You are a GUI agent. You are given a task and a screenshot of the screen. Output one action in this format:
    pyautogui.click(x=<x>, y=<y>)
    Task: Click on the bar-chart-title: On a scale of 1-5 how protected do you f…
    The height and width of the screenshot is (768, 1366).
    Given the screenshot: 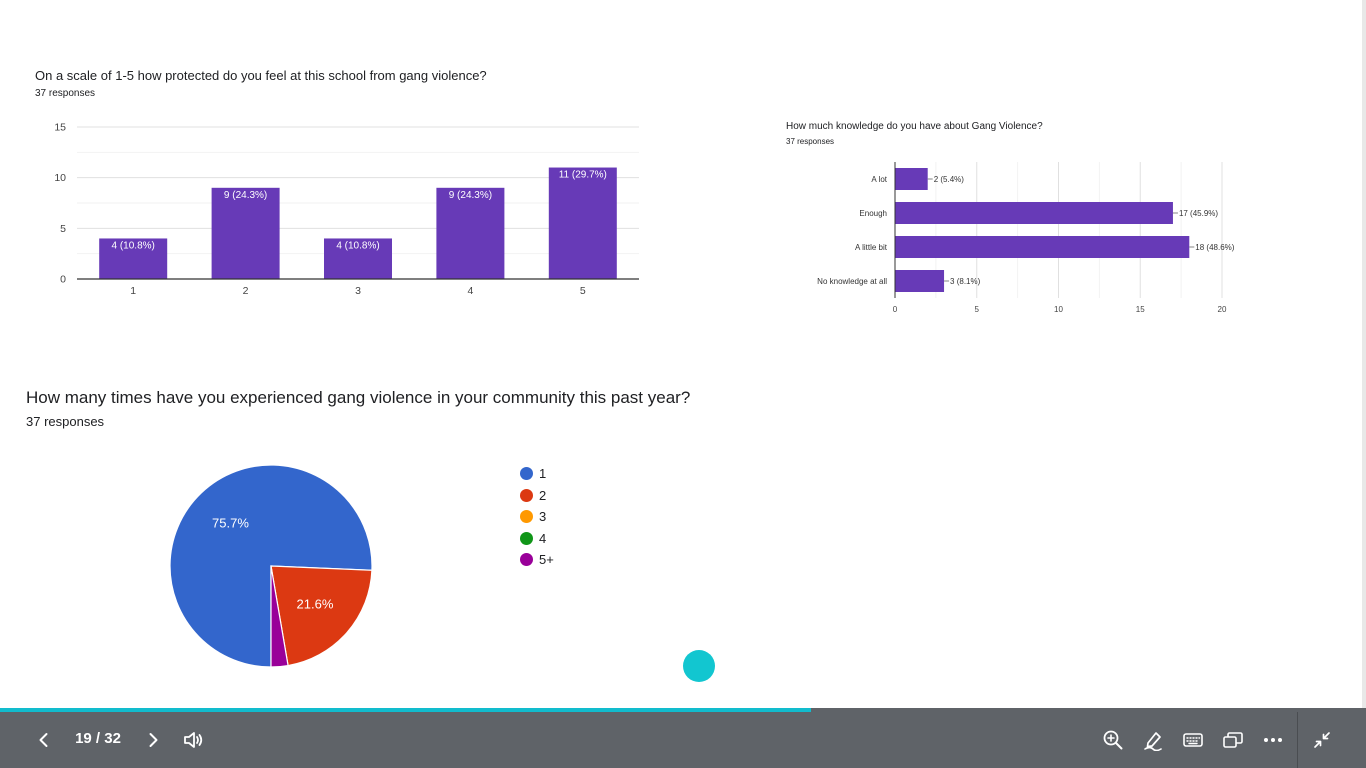 What is the action you would take?
    pyautogui.click(x=261, y=75)
    